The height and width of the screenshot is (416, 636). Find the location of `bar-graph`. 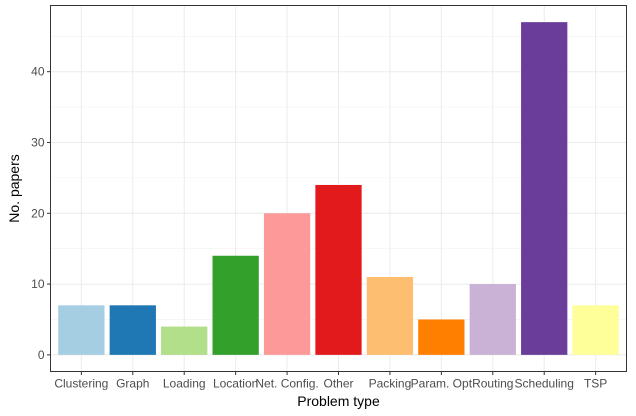

bar-graph is located at coordinates (132, 330).